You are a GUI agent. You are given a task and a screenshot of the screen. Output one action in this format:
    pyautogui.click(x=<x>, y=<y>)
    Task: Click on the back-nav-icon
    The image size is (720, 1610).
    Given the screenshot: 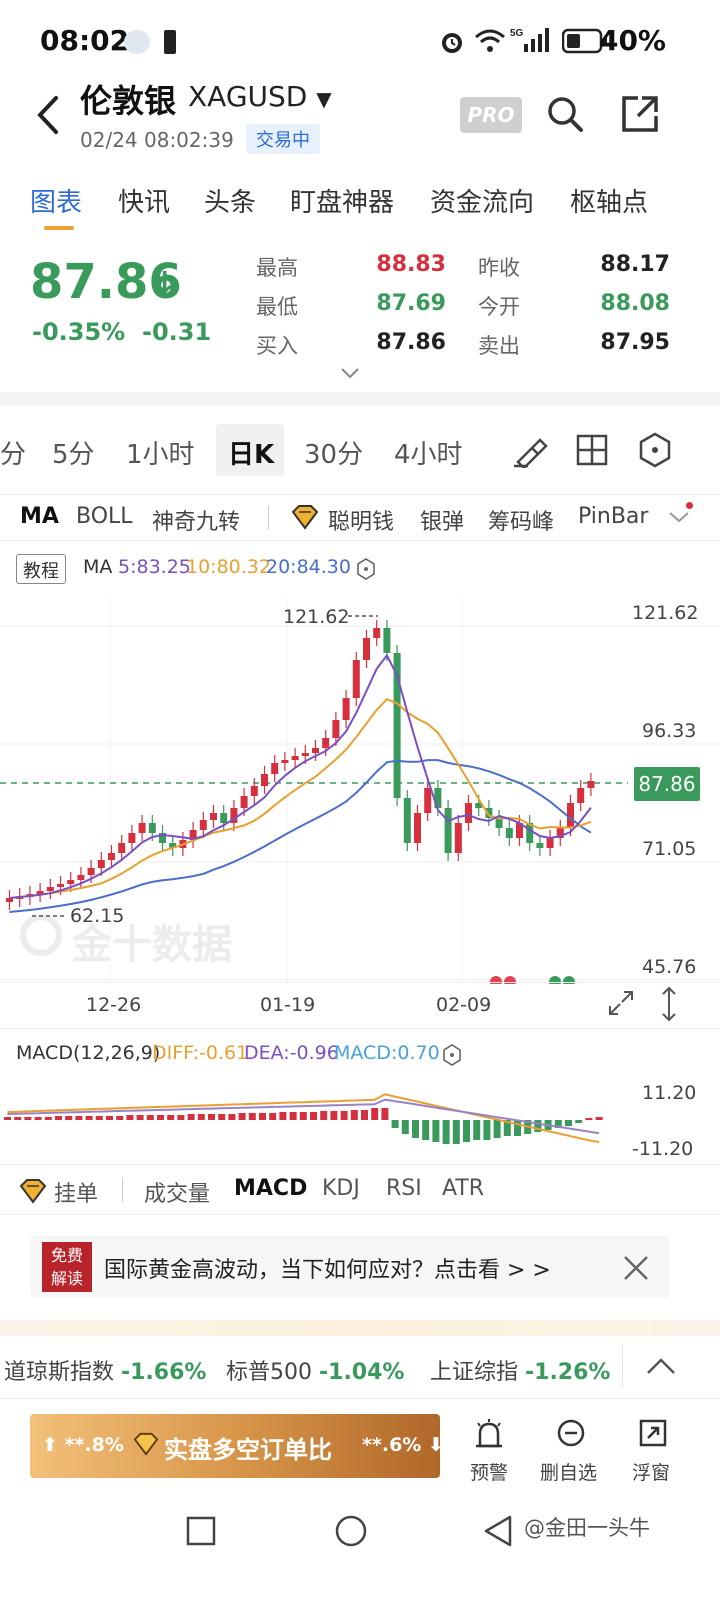 What is the action you would take?
    pyautogui.click(x=498, y=1531)
    